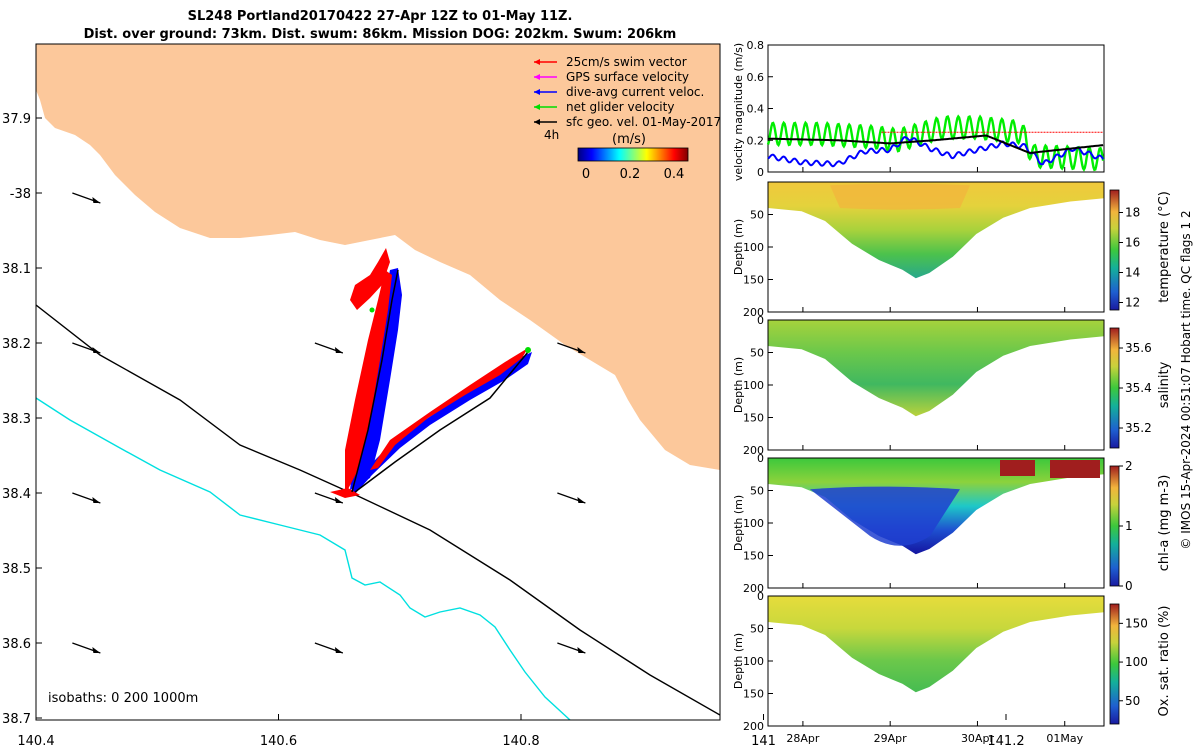 The image size is (1200, 750). I want to click on section-colorbar-label: salinity, so click(1164, 384).